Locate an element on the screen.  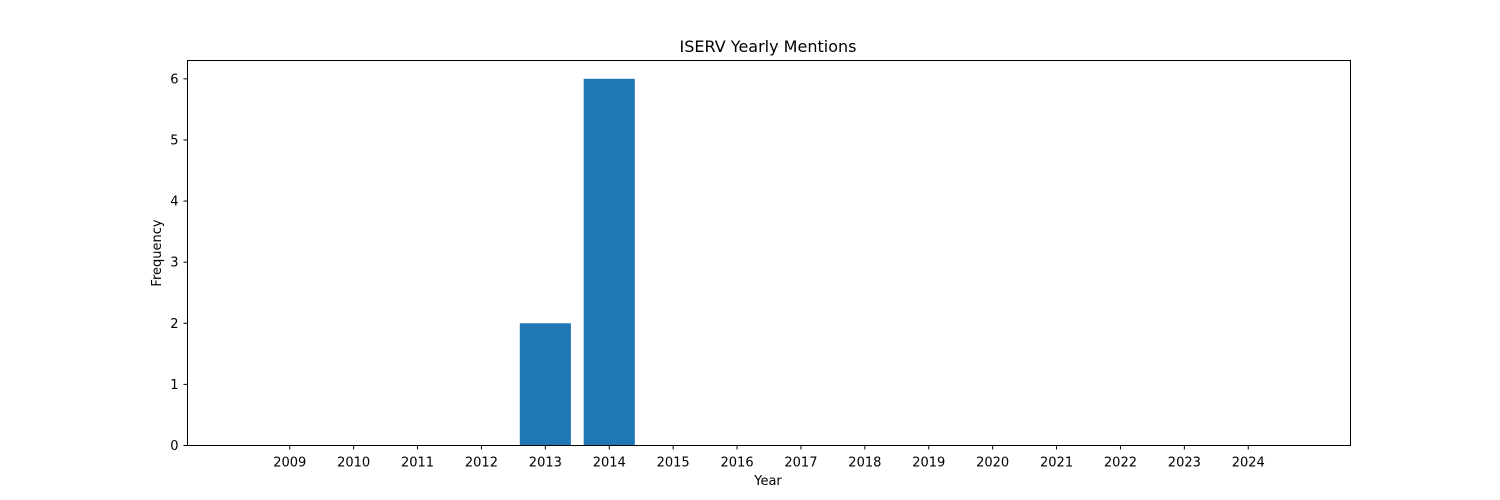
x-tick-label: 2018 is located at coordinates (864, 463).